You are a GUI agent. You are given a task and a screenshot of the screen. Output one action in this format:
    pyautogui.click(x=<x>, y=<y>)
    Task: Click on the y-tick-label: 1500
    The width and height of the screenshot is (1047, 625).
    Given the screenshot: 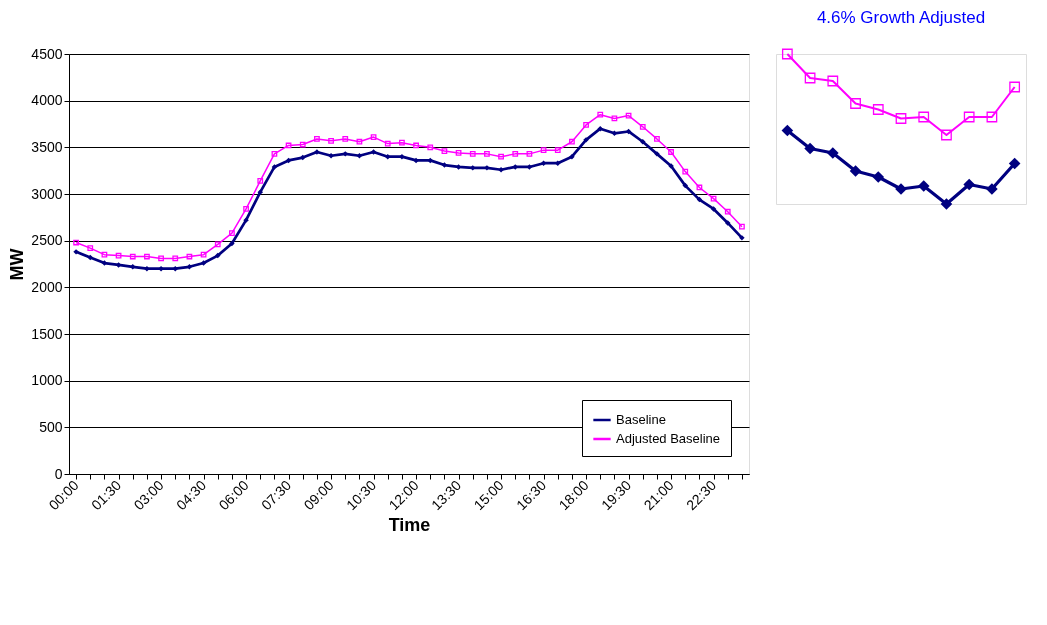 What is the action you would take?
    pyautogui.click(x=47, y=333)
    